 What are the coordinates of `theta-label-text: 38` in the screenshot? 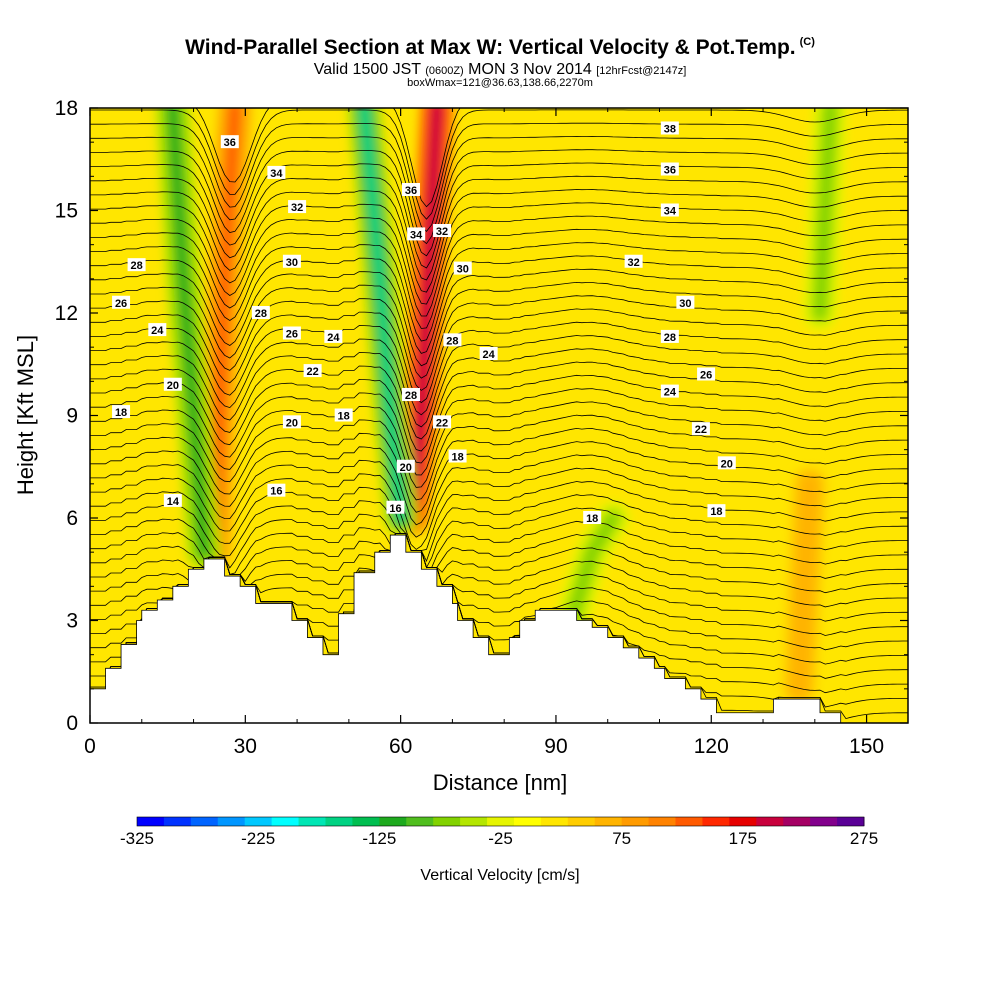 It's located at (670, 130).